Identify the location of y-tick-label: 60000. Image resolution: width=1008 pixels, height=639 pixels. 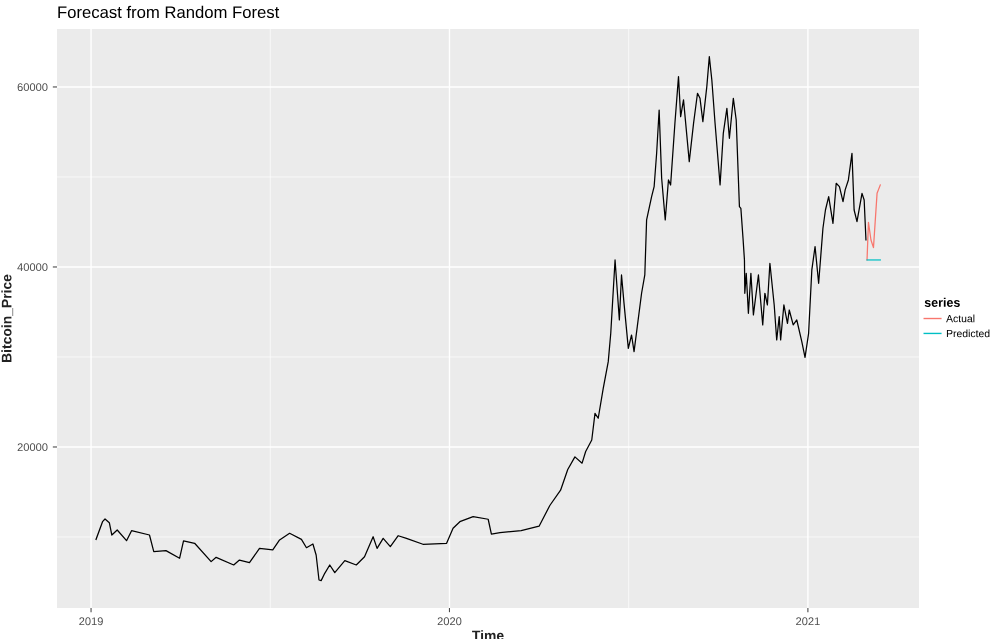
(32, 87).